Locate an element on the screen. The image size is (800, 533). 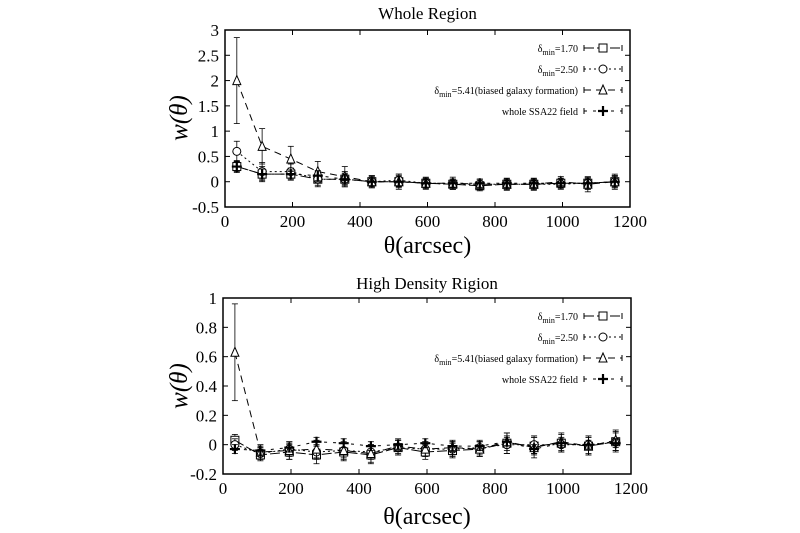
series-line is located at coordinates (425, 448).